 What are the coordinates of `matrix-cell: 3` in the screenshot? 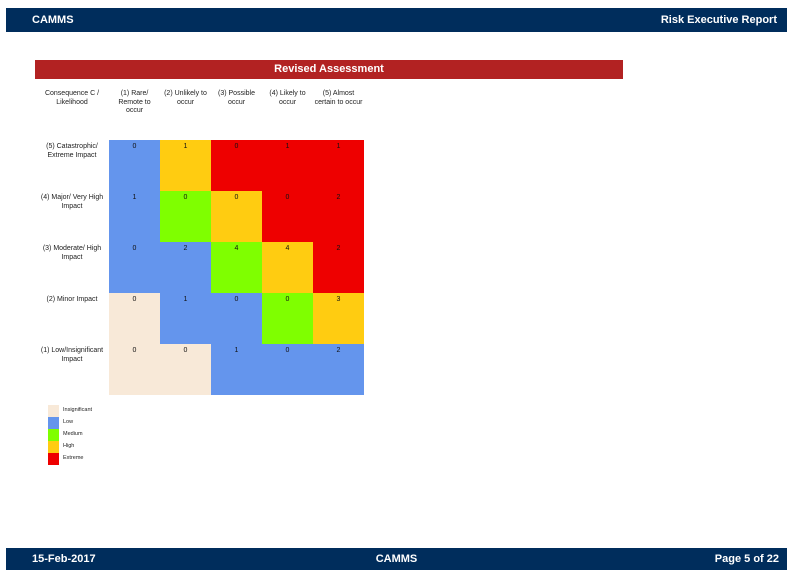 It's located at (338, 318).